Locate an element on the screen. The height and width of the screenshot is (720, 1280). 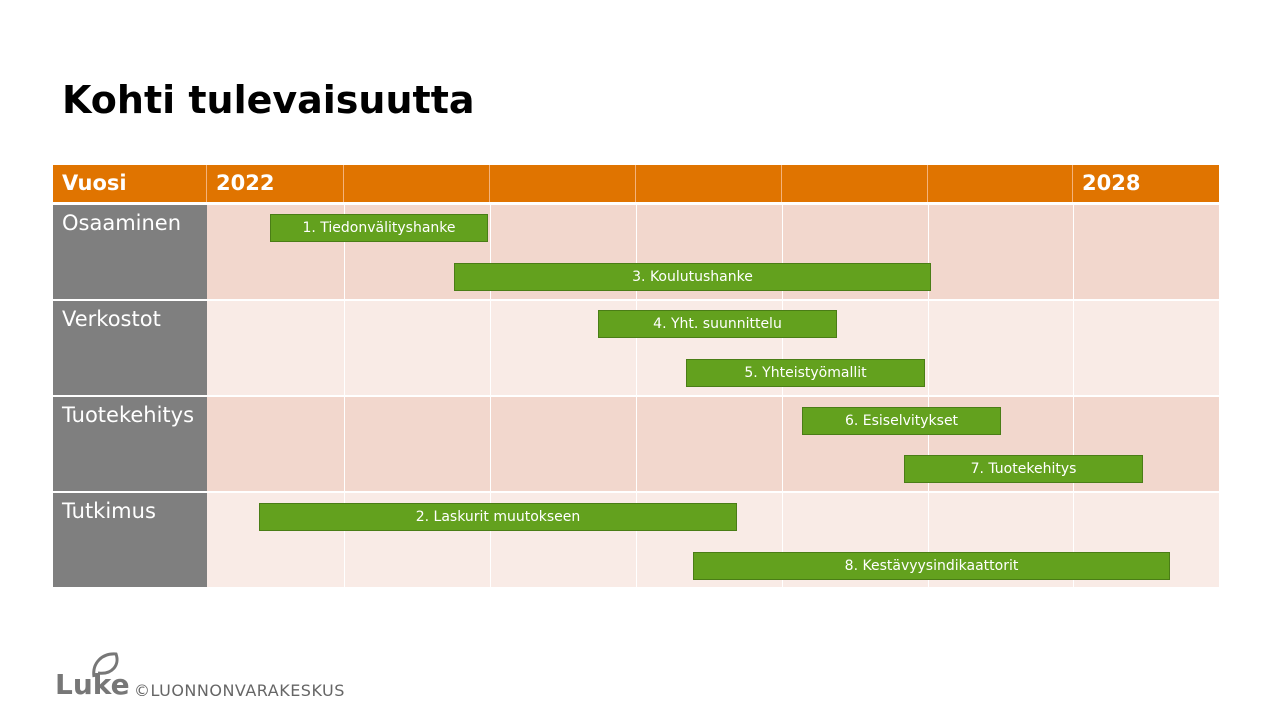
row-label: Verkostot is located at coordinates (130, 348).